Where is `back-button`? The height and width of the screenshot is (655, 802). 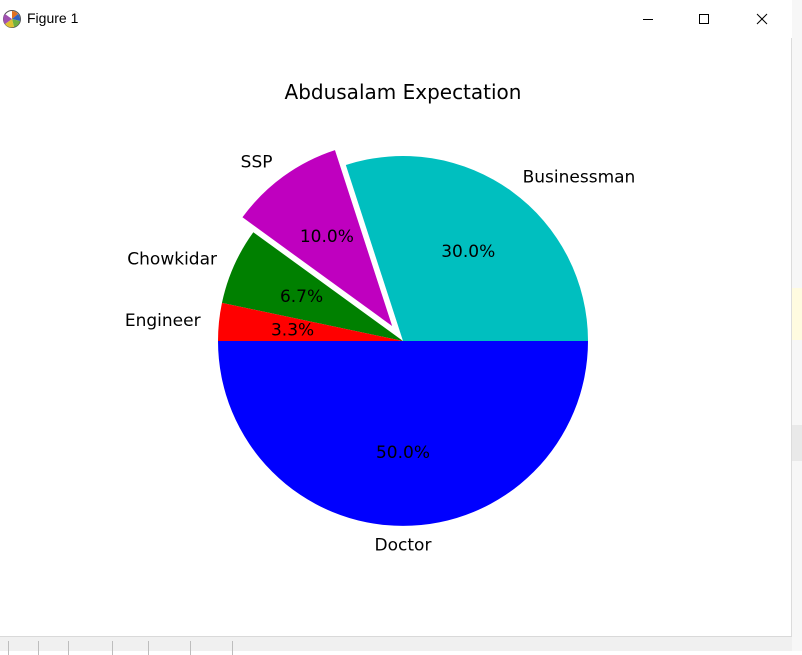 back-button is located at coordinates (53, 648).